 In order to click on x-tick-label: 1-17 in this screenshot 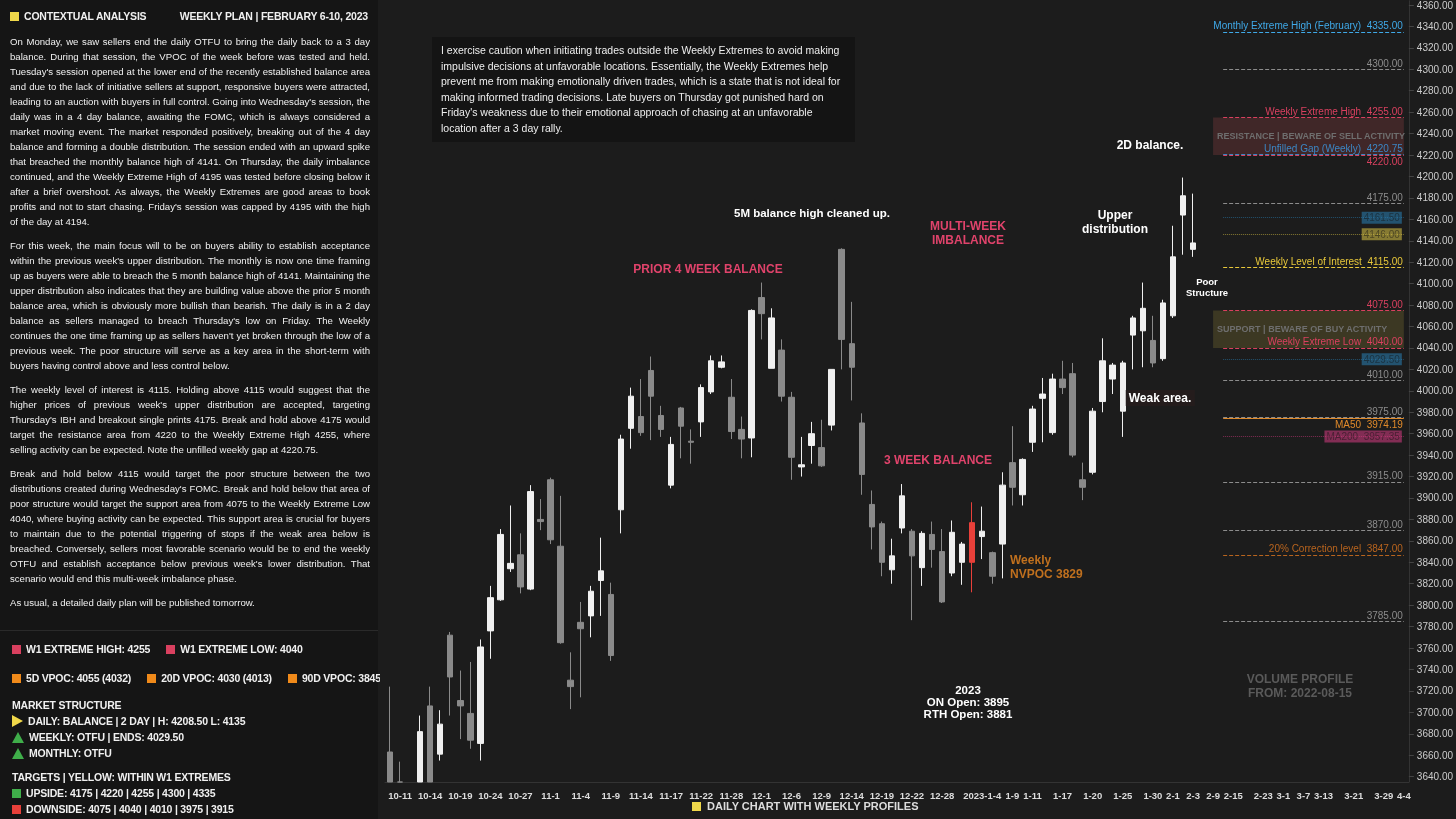, I will do `click(1063, 795)`.